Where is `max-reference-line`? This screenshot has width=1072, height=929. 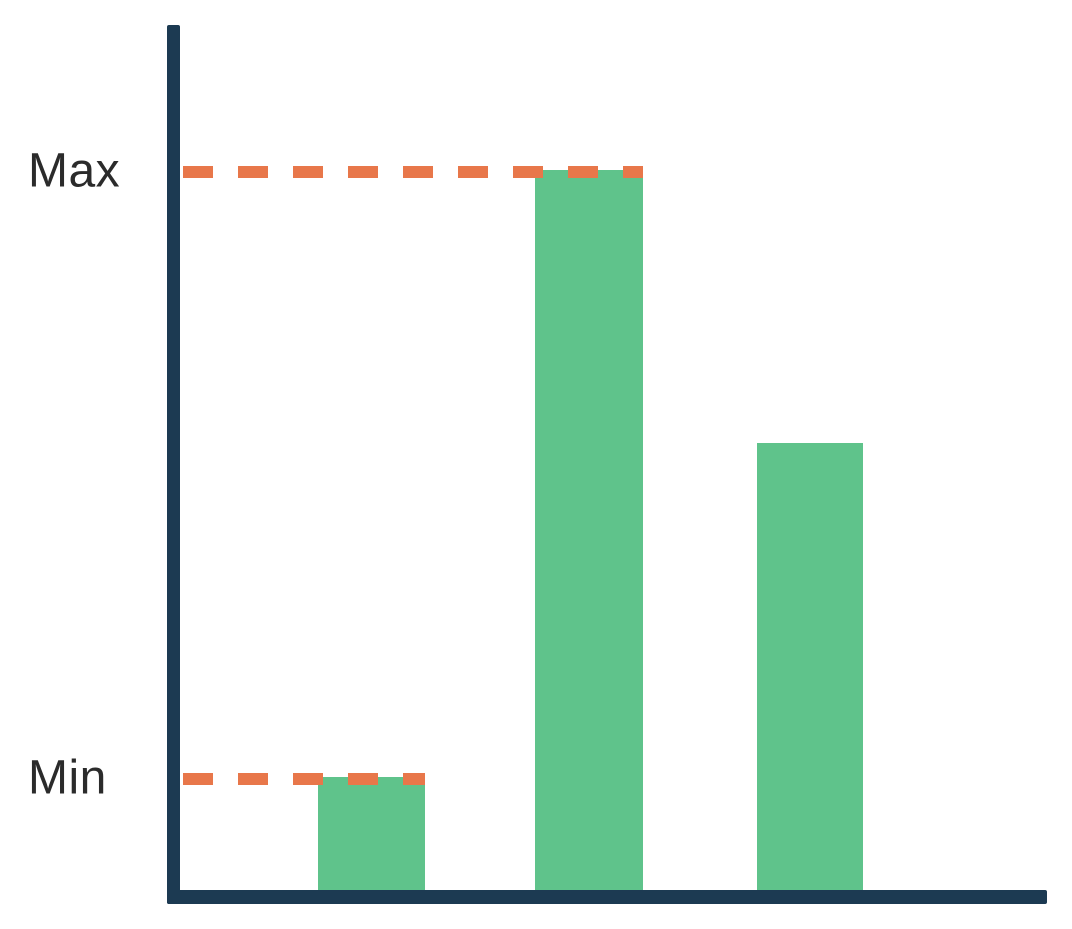
max-reference-line is located at coordinates (413, 172).